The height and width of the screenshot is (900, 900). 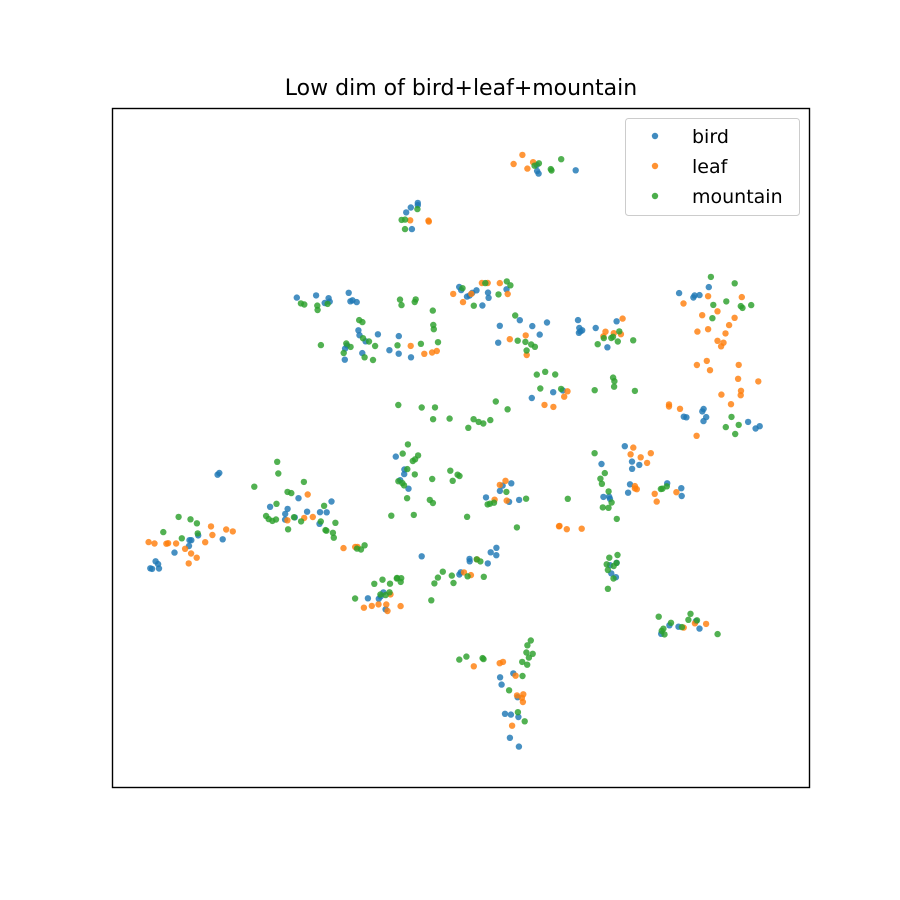 What do you see at coordinates (712, 167) in the screenshot?
I see `legend-box` at bounding box center [712, 167].